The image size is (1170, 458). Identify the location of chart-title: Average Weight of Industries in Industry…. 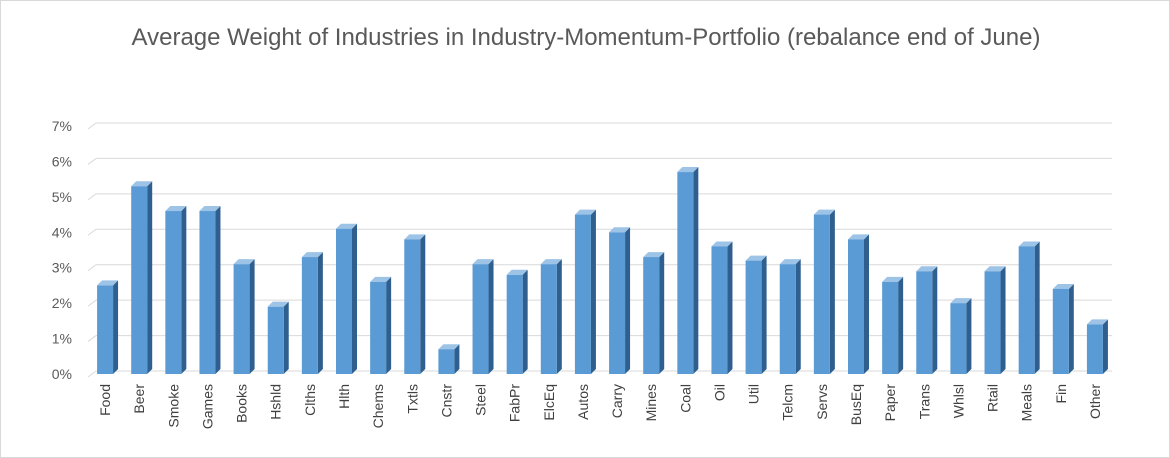
(586, 37).